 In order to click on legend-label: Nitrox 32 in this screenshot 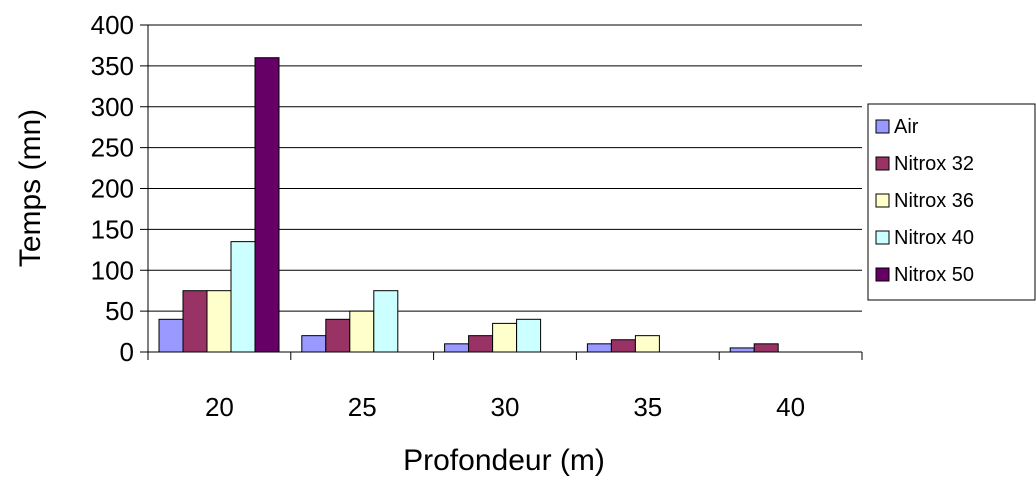, I will do `click(934, 164)`.